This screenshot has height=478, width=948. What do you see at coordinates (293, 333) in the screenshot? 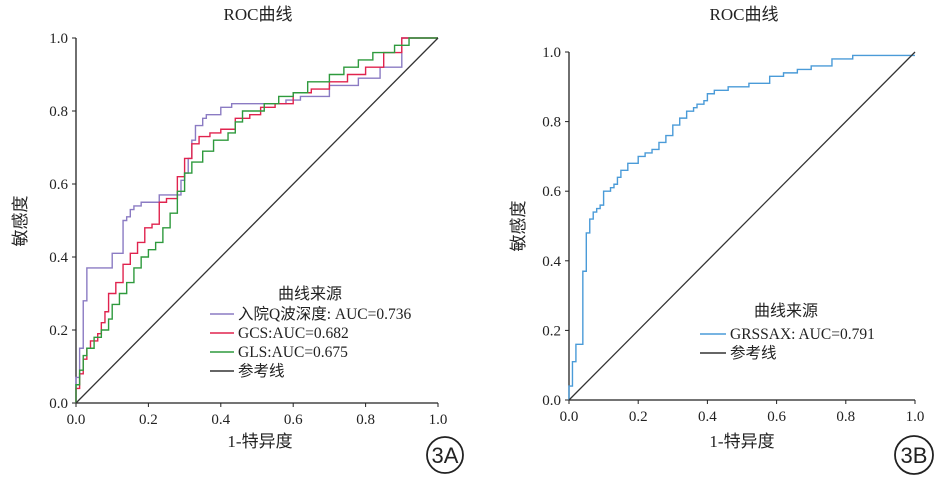
I see `legend-entry: GCS:AUC=0.682` at bounding box center [293, 333].